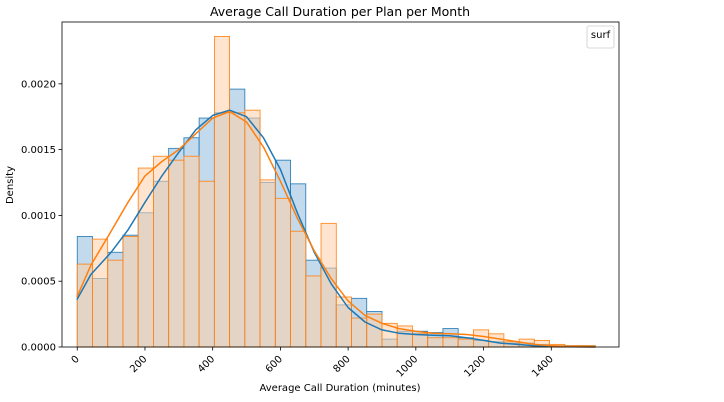 Image resolution: width=724 pixels, height=402 pixels. What do you see at coordinates (38, 348) in the screenshot?
I see `y-tick-label: 0.0000` at bounding box center [38, 348].